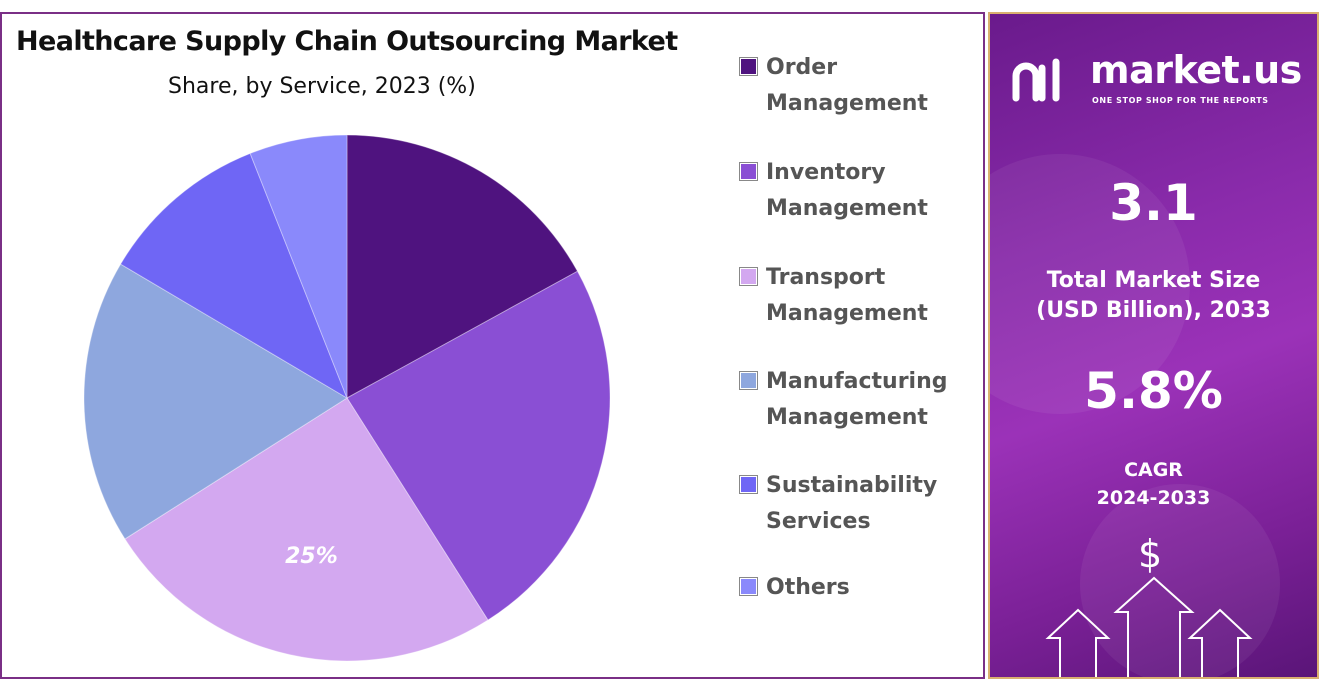  What do you see at coordinates (1153, 484) in the screenshot?
I see `cagr-label: CAGR 2024-2033` at bounding box center [1153, 484].